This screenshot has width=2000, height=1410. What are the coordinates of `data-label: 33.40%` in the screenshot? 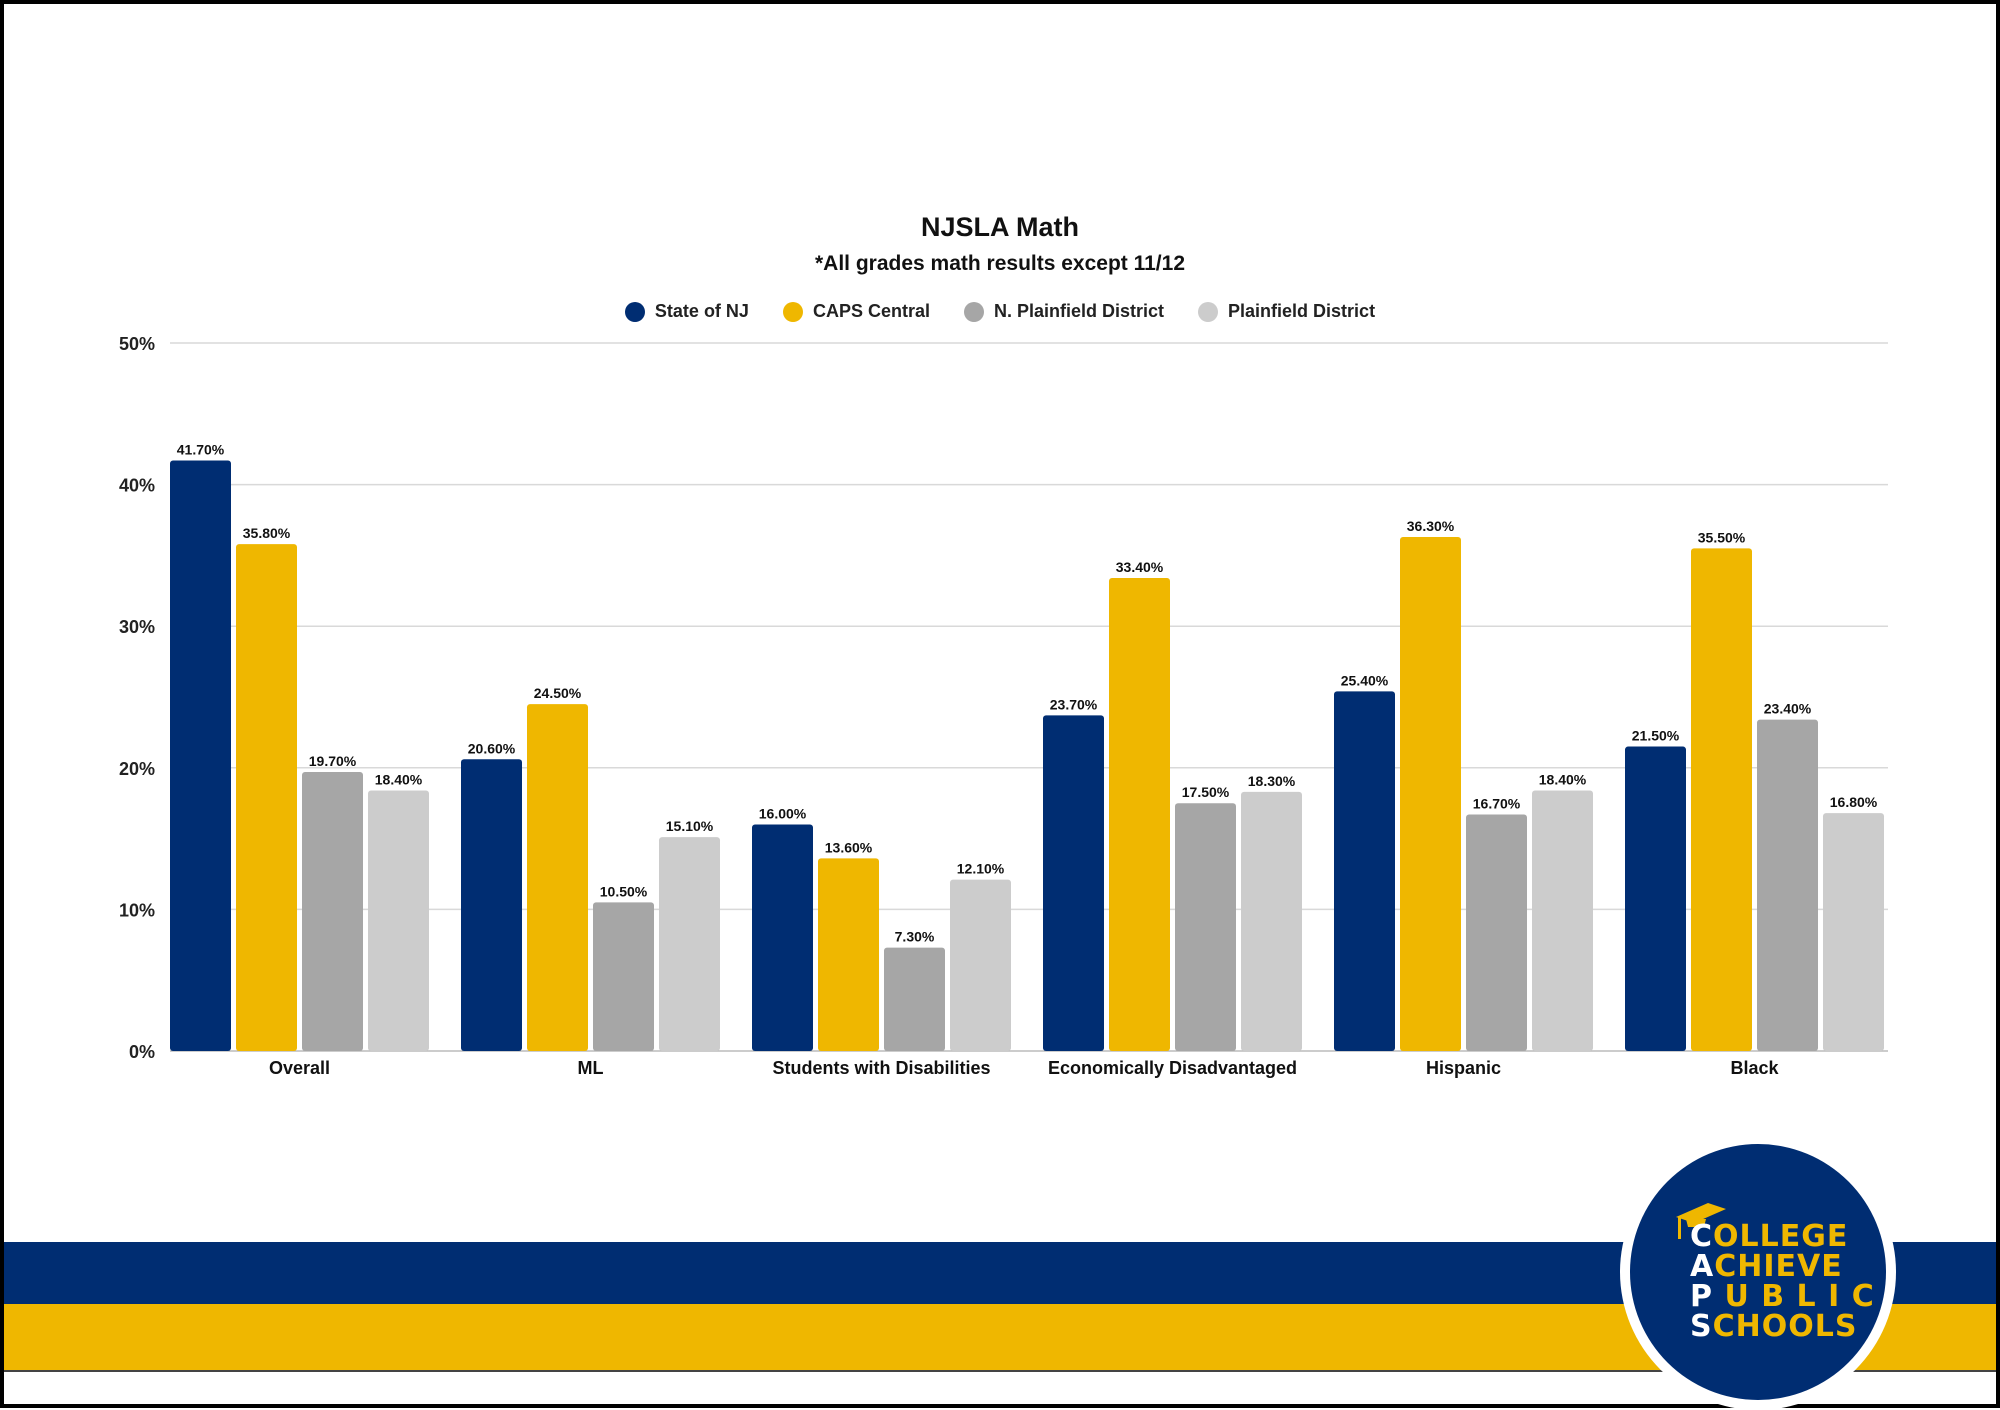 It's located at (1140, 567).